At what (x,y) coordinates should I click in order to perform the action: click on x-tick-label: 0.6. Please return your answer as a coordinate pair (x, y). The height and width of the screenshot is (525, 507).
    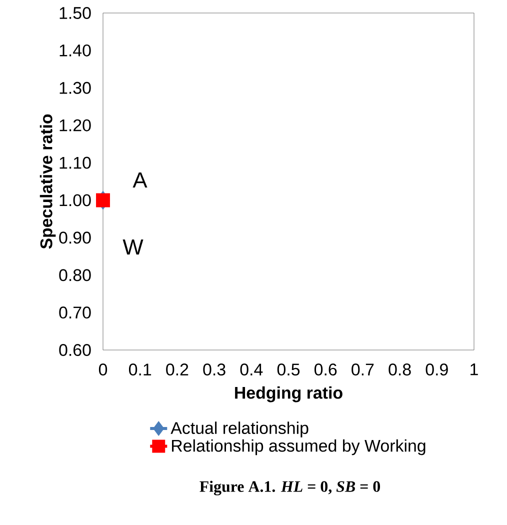
    Looking at the image, I should click on (325, 370).